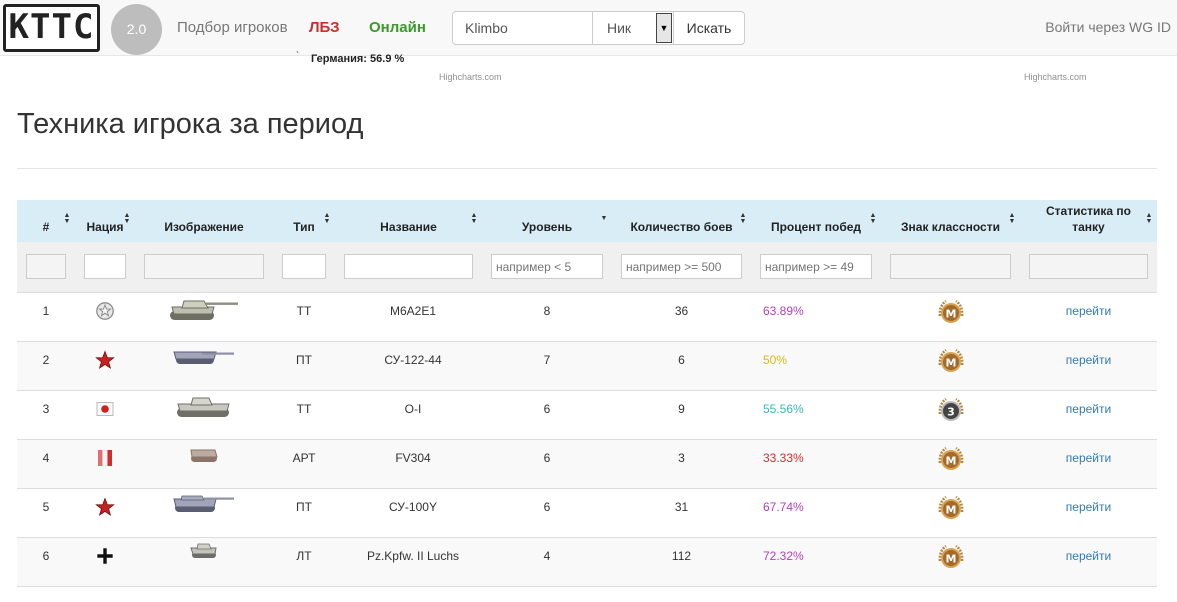 This screenshot has width=1177, height=602. I want to click on type-cell: АРТ, so click(304, 464).